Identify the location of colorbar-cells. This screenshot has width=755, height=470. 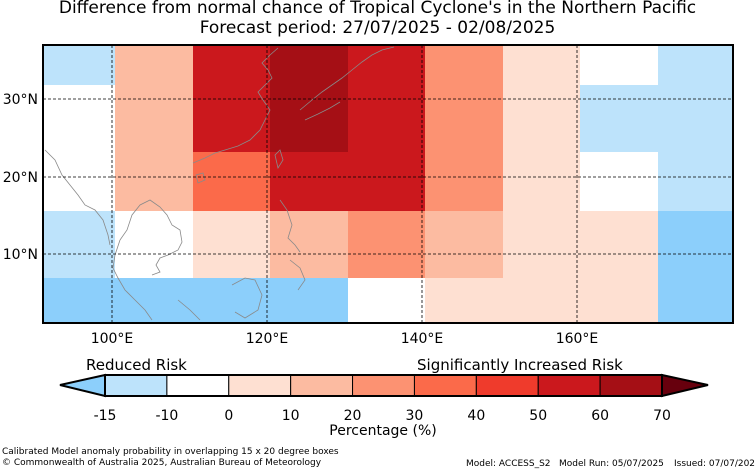
(383, 385).